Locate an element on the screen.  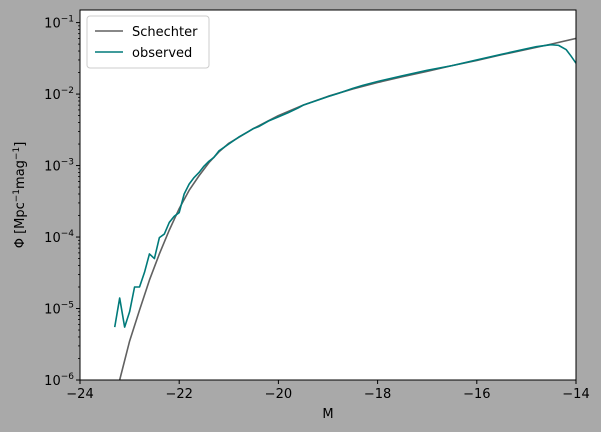
y-axis-label-mid: mag is located at coordinates (20, 174).